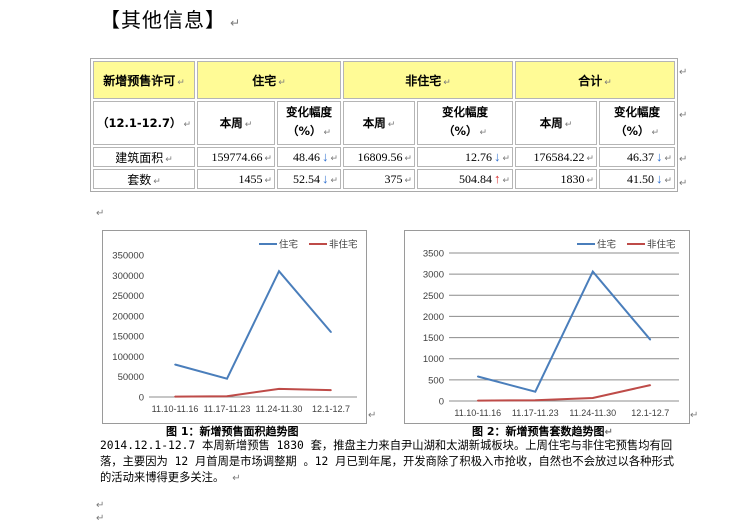  Describe the element at coordinates (128, 316) in the screenshot. I see `y-tick-label: 200000` at that location.